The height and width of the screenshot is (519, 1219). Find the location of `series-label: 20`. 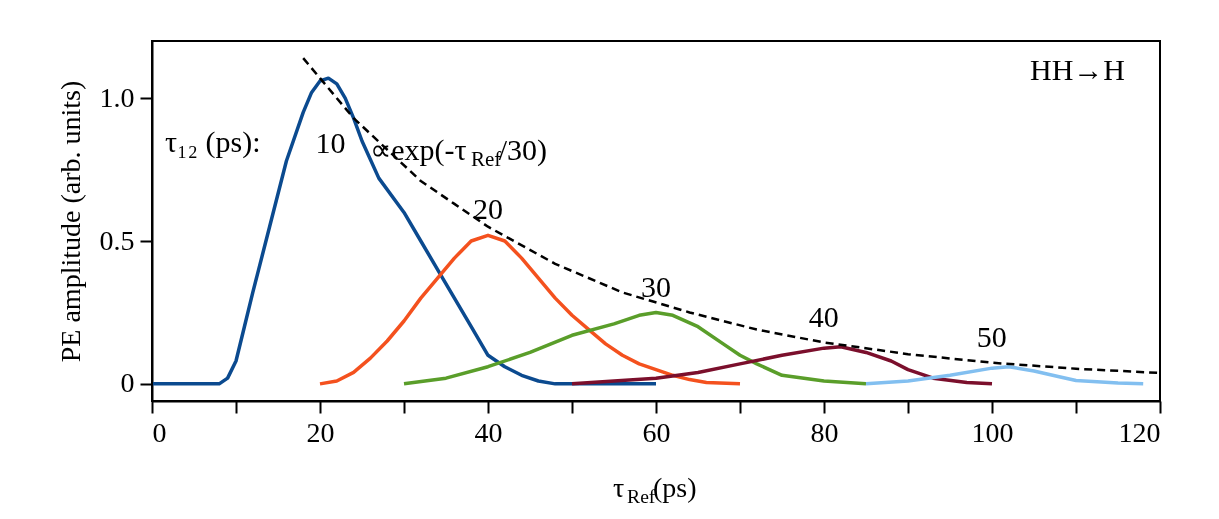

series-label: 20 is located at coordinates (488, 209).